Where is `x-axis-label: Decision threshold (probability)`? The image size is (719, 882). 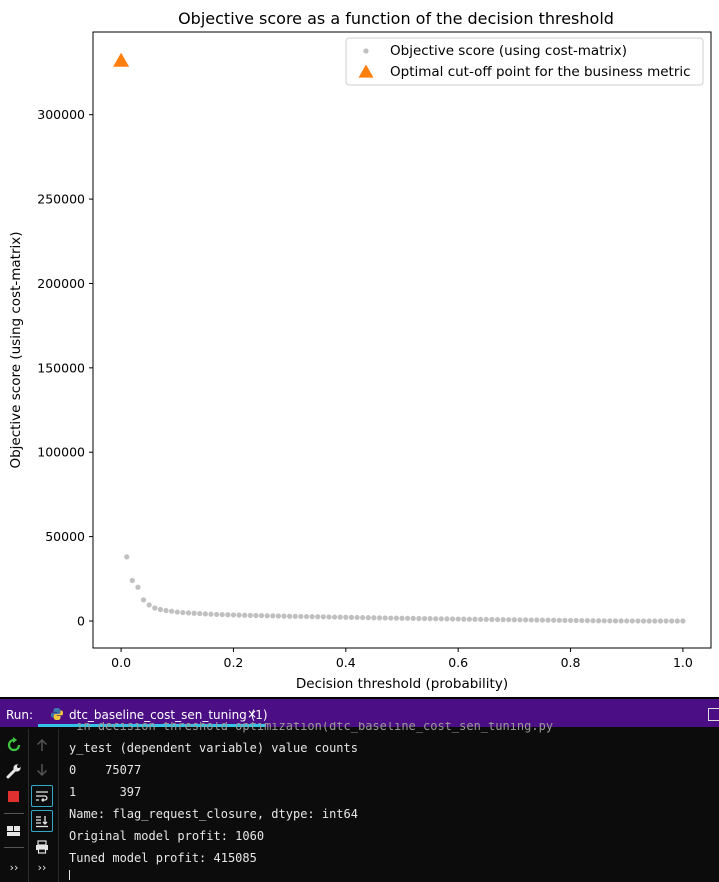 x-axis-label: Decision threshold (probability) is located at coordinates (402, 684).